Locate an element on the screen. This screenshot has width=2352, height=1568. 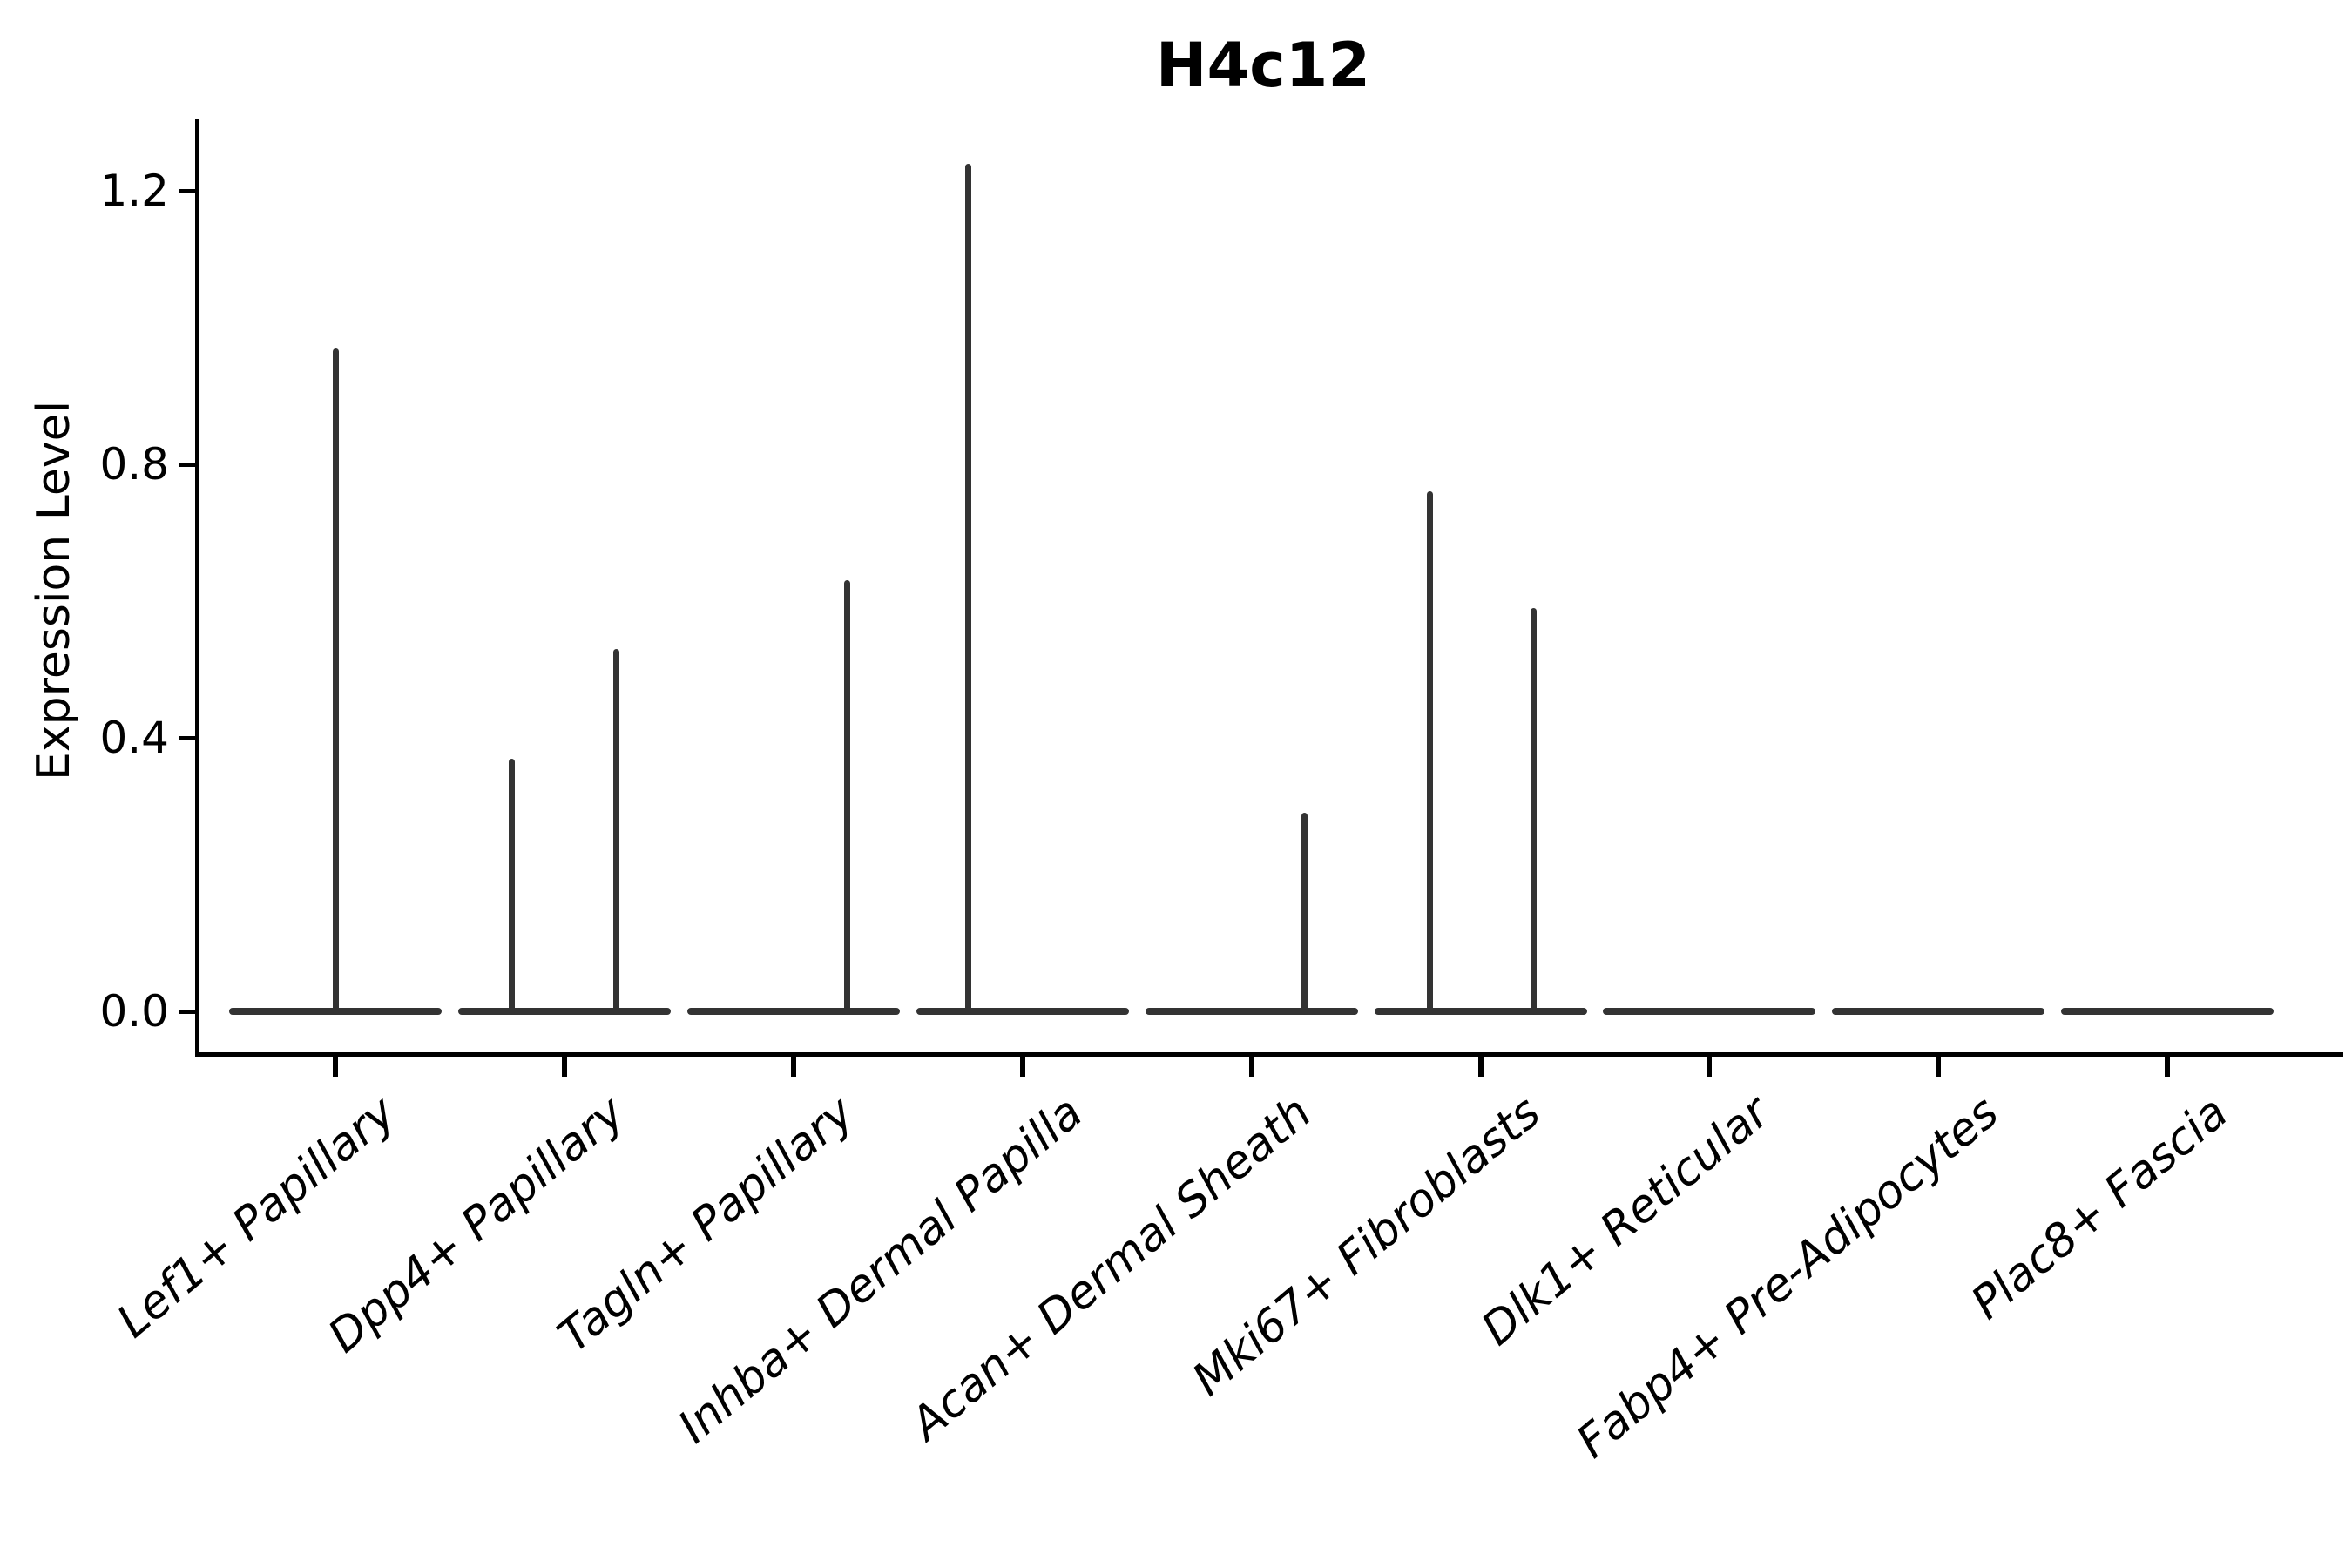
y-tick-label: 0.0 is located at coordinates (134, 1012).